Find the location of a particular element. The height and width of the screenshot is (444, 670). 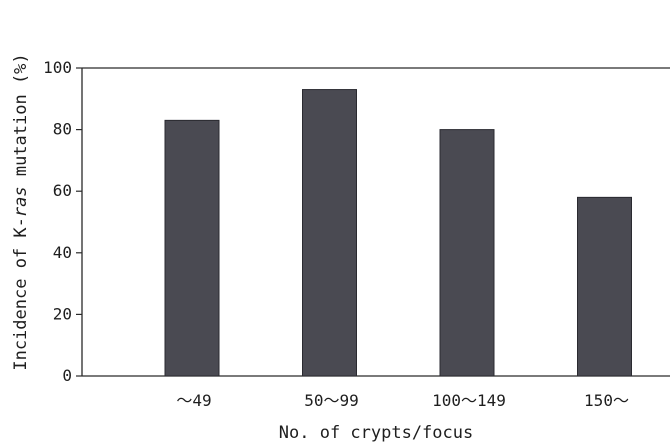

y-axis-title: Incidence of K-ras mutation (%) is located at coordinates (21, 211).